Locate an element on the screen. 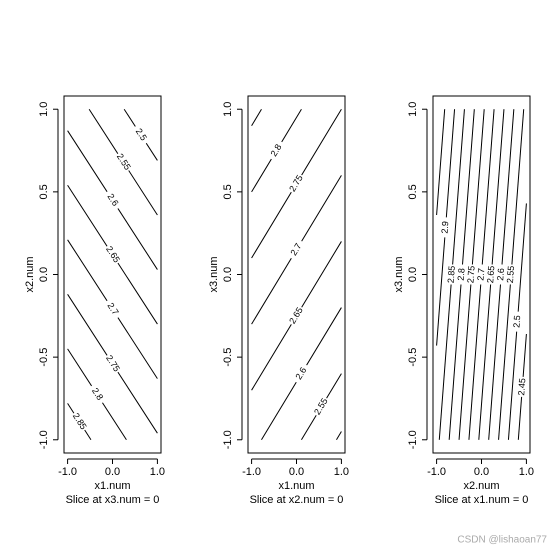  contour-label-group: 2.9 is located at coordinates (445, 227).